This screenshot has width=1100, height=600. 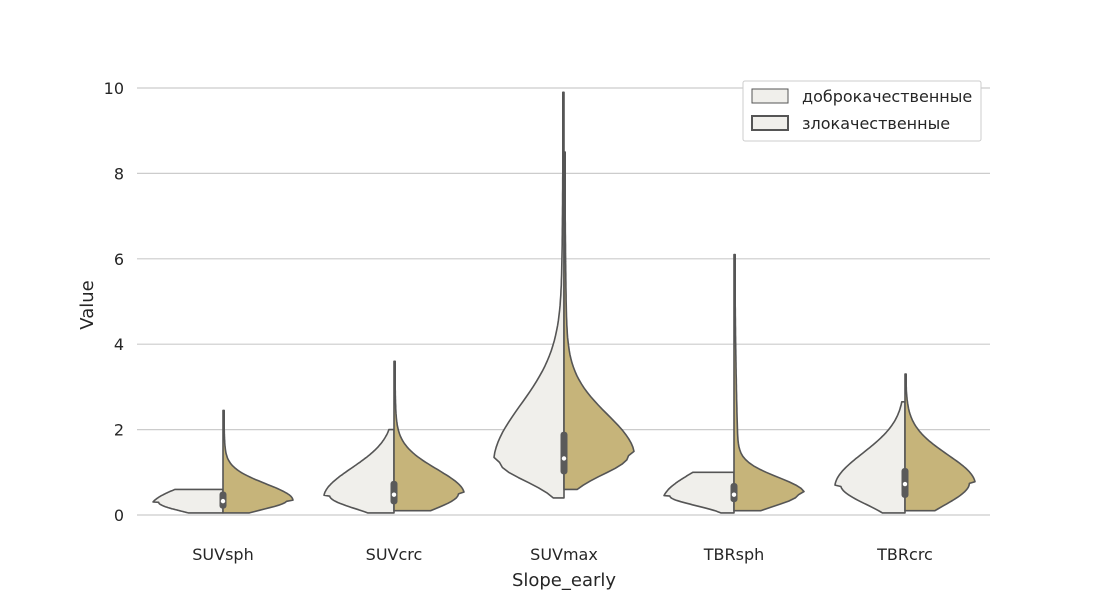 I want to click on y-tick-4: 8, so click(x=119, y=173).